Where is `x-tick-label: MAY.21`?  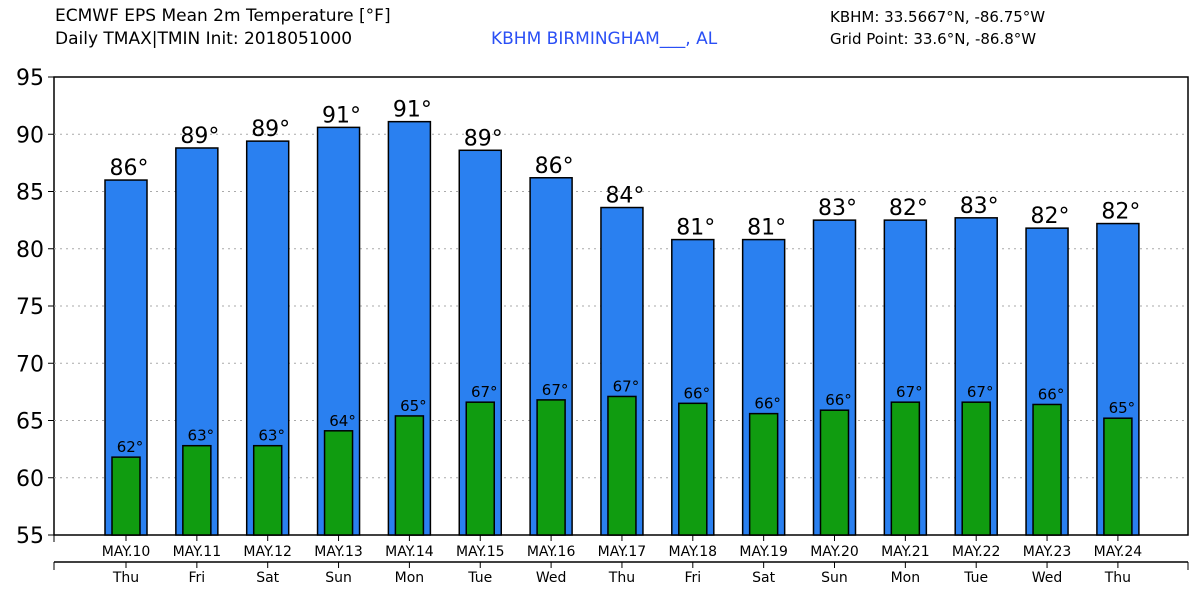
x-tick-label: MAY.21 is located at coordinates (905, 552).